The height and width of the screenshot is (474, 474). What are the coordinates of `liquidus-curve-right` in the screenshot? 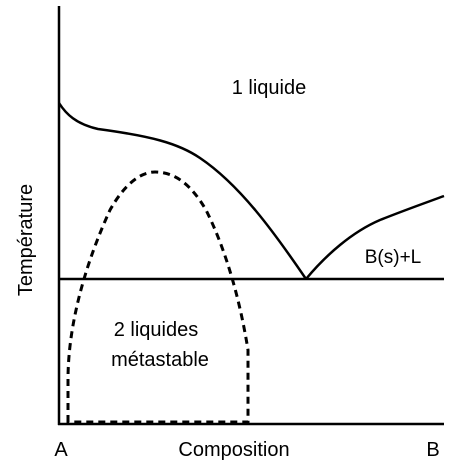 It's located at (375, 237).